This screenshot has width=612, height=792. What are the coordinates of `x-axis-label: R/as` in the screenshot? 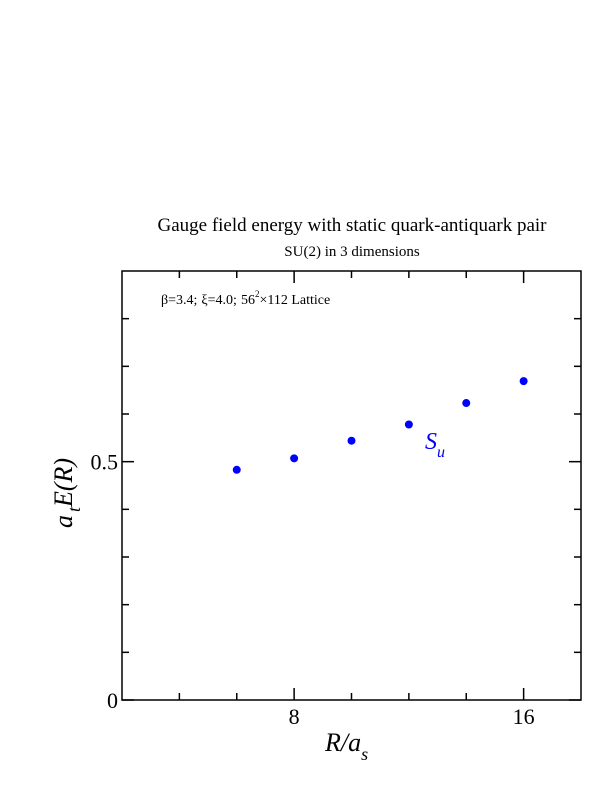 It's located at (346, 746).